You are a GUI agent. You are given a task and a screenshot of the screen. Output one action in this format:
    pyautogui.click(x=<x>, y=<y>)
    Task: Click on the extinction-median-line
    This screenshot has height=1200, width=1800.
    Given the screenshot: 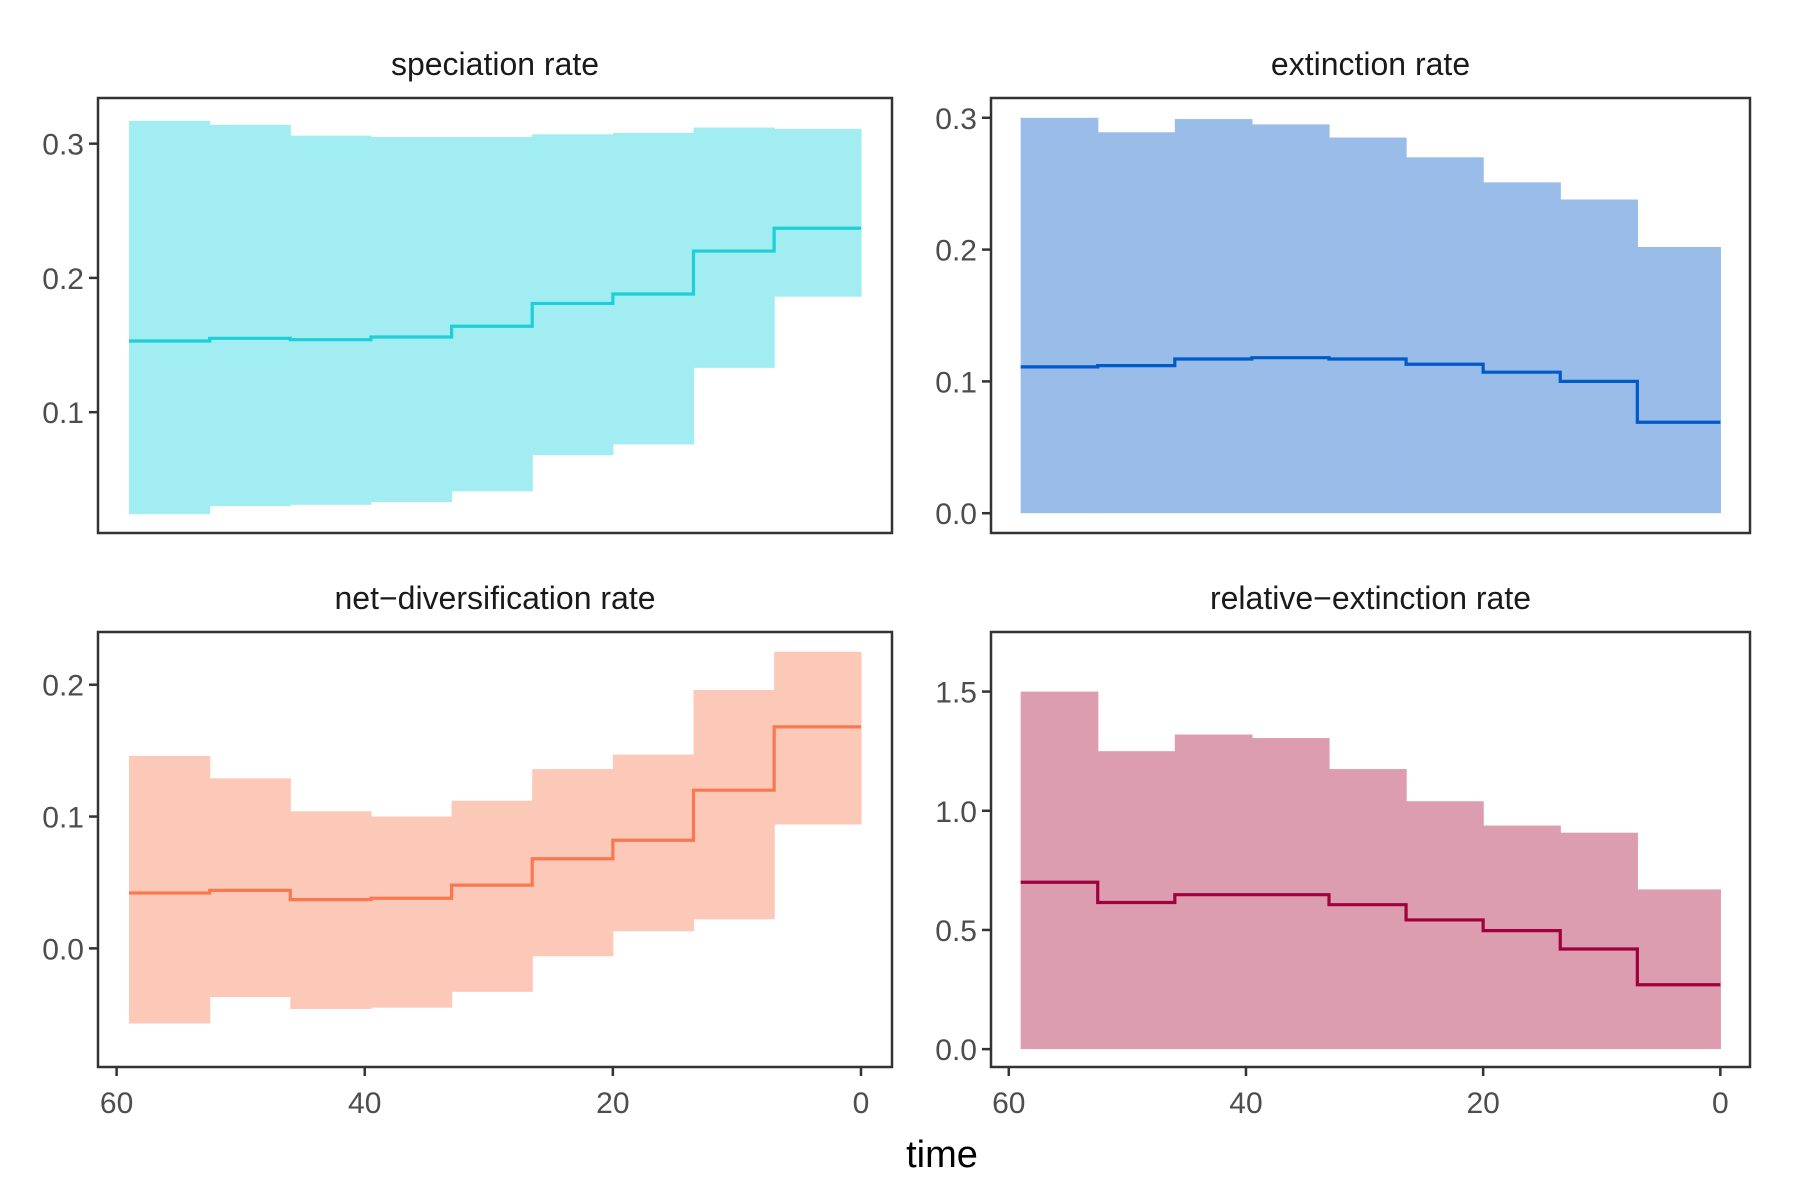 What is the action you would take?
    pyautogui.click(x=1370, y=390)
    